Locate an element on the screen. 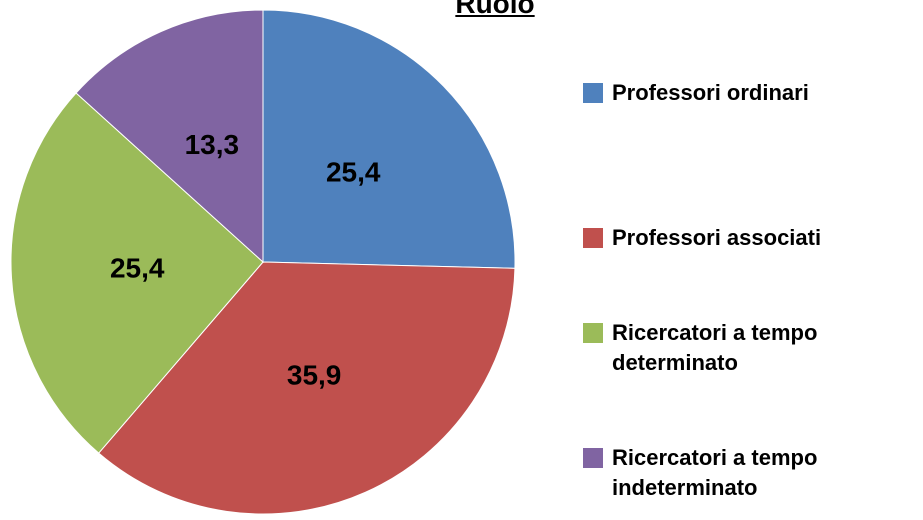  legend-label: Professori associati is located at coordinates (717, 237).